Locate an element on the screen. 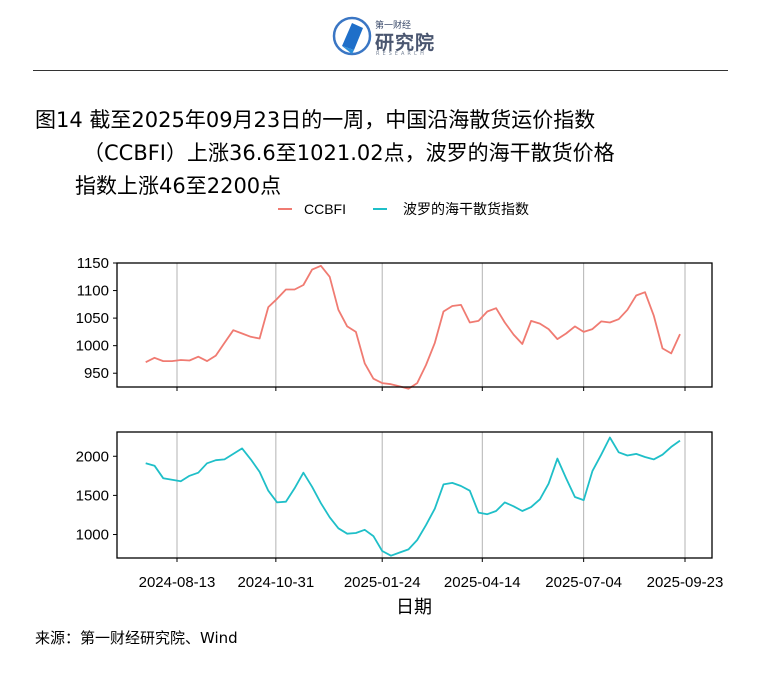 Image resolution: width=783 pixels, height=682 pixels. legend-label-2: 波罗的海干散货指数 is located at coordinates (466, 209).